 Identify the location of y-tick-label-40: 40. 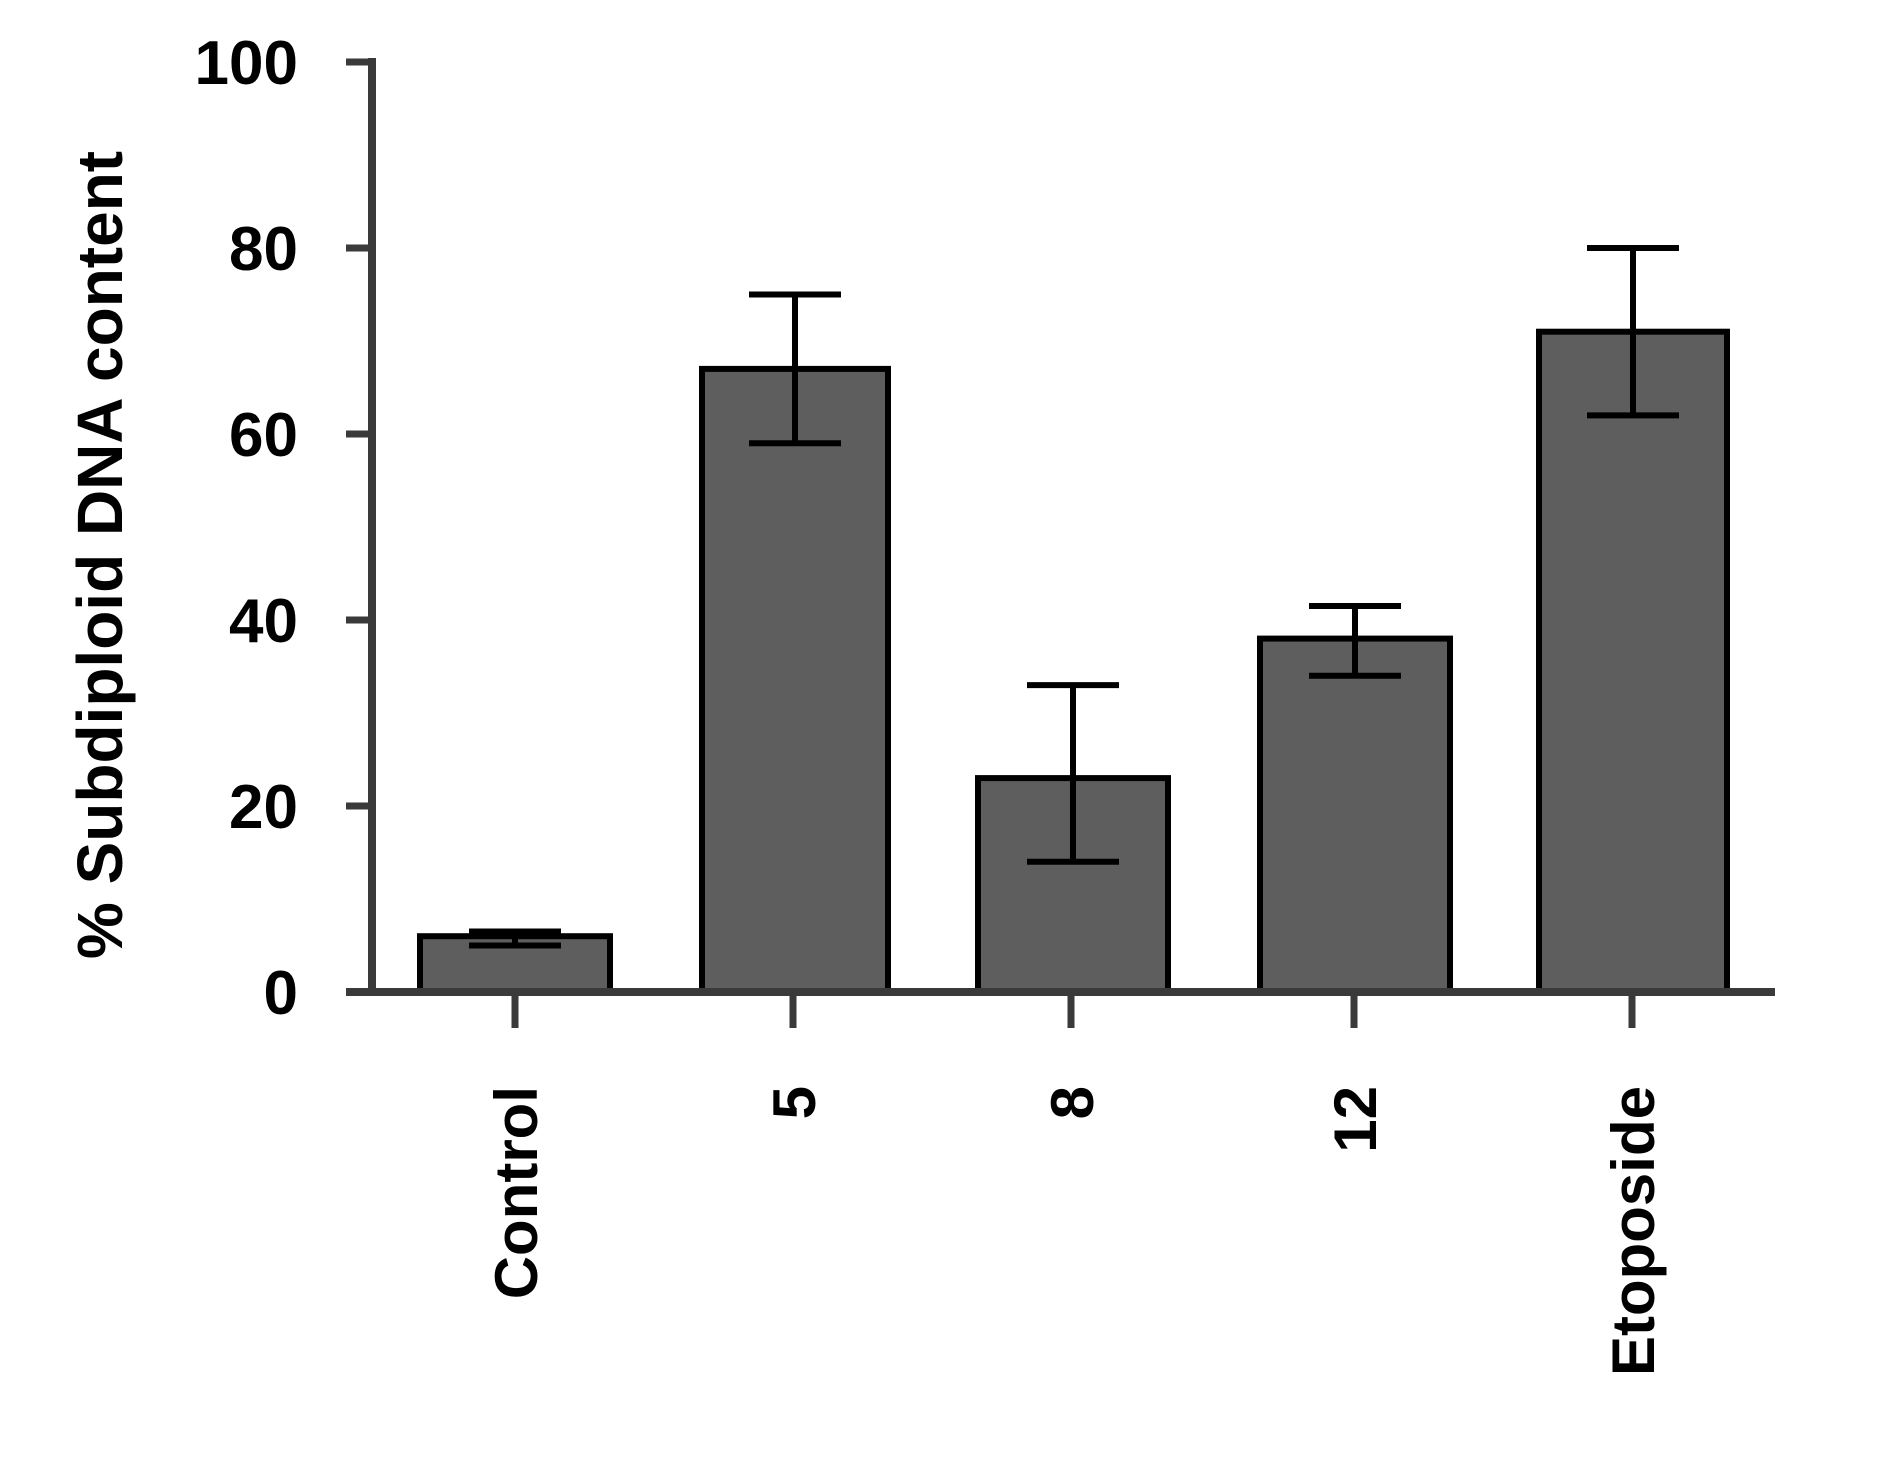
(263, 621).